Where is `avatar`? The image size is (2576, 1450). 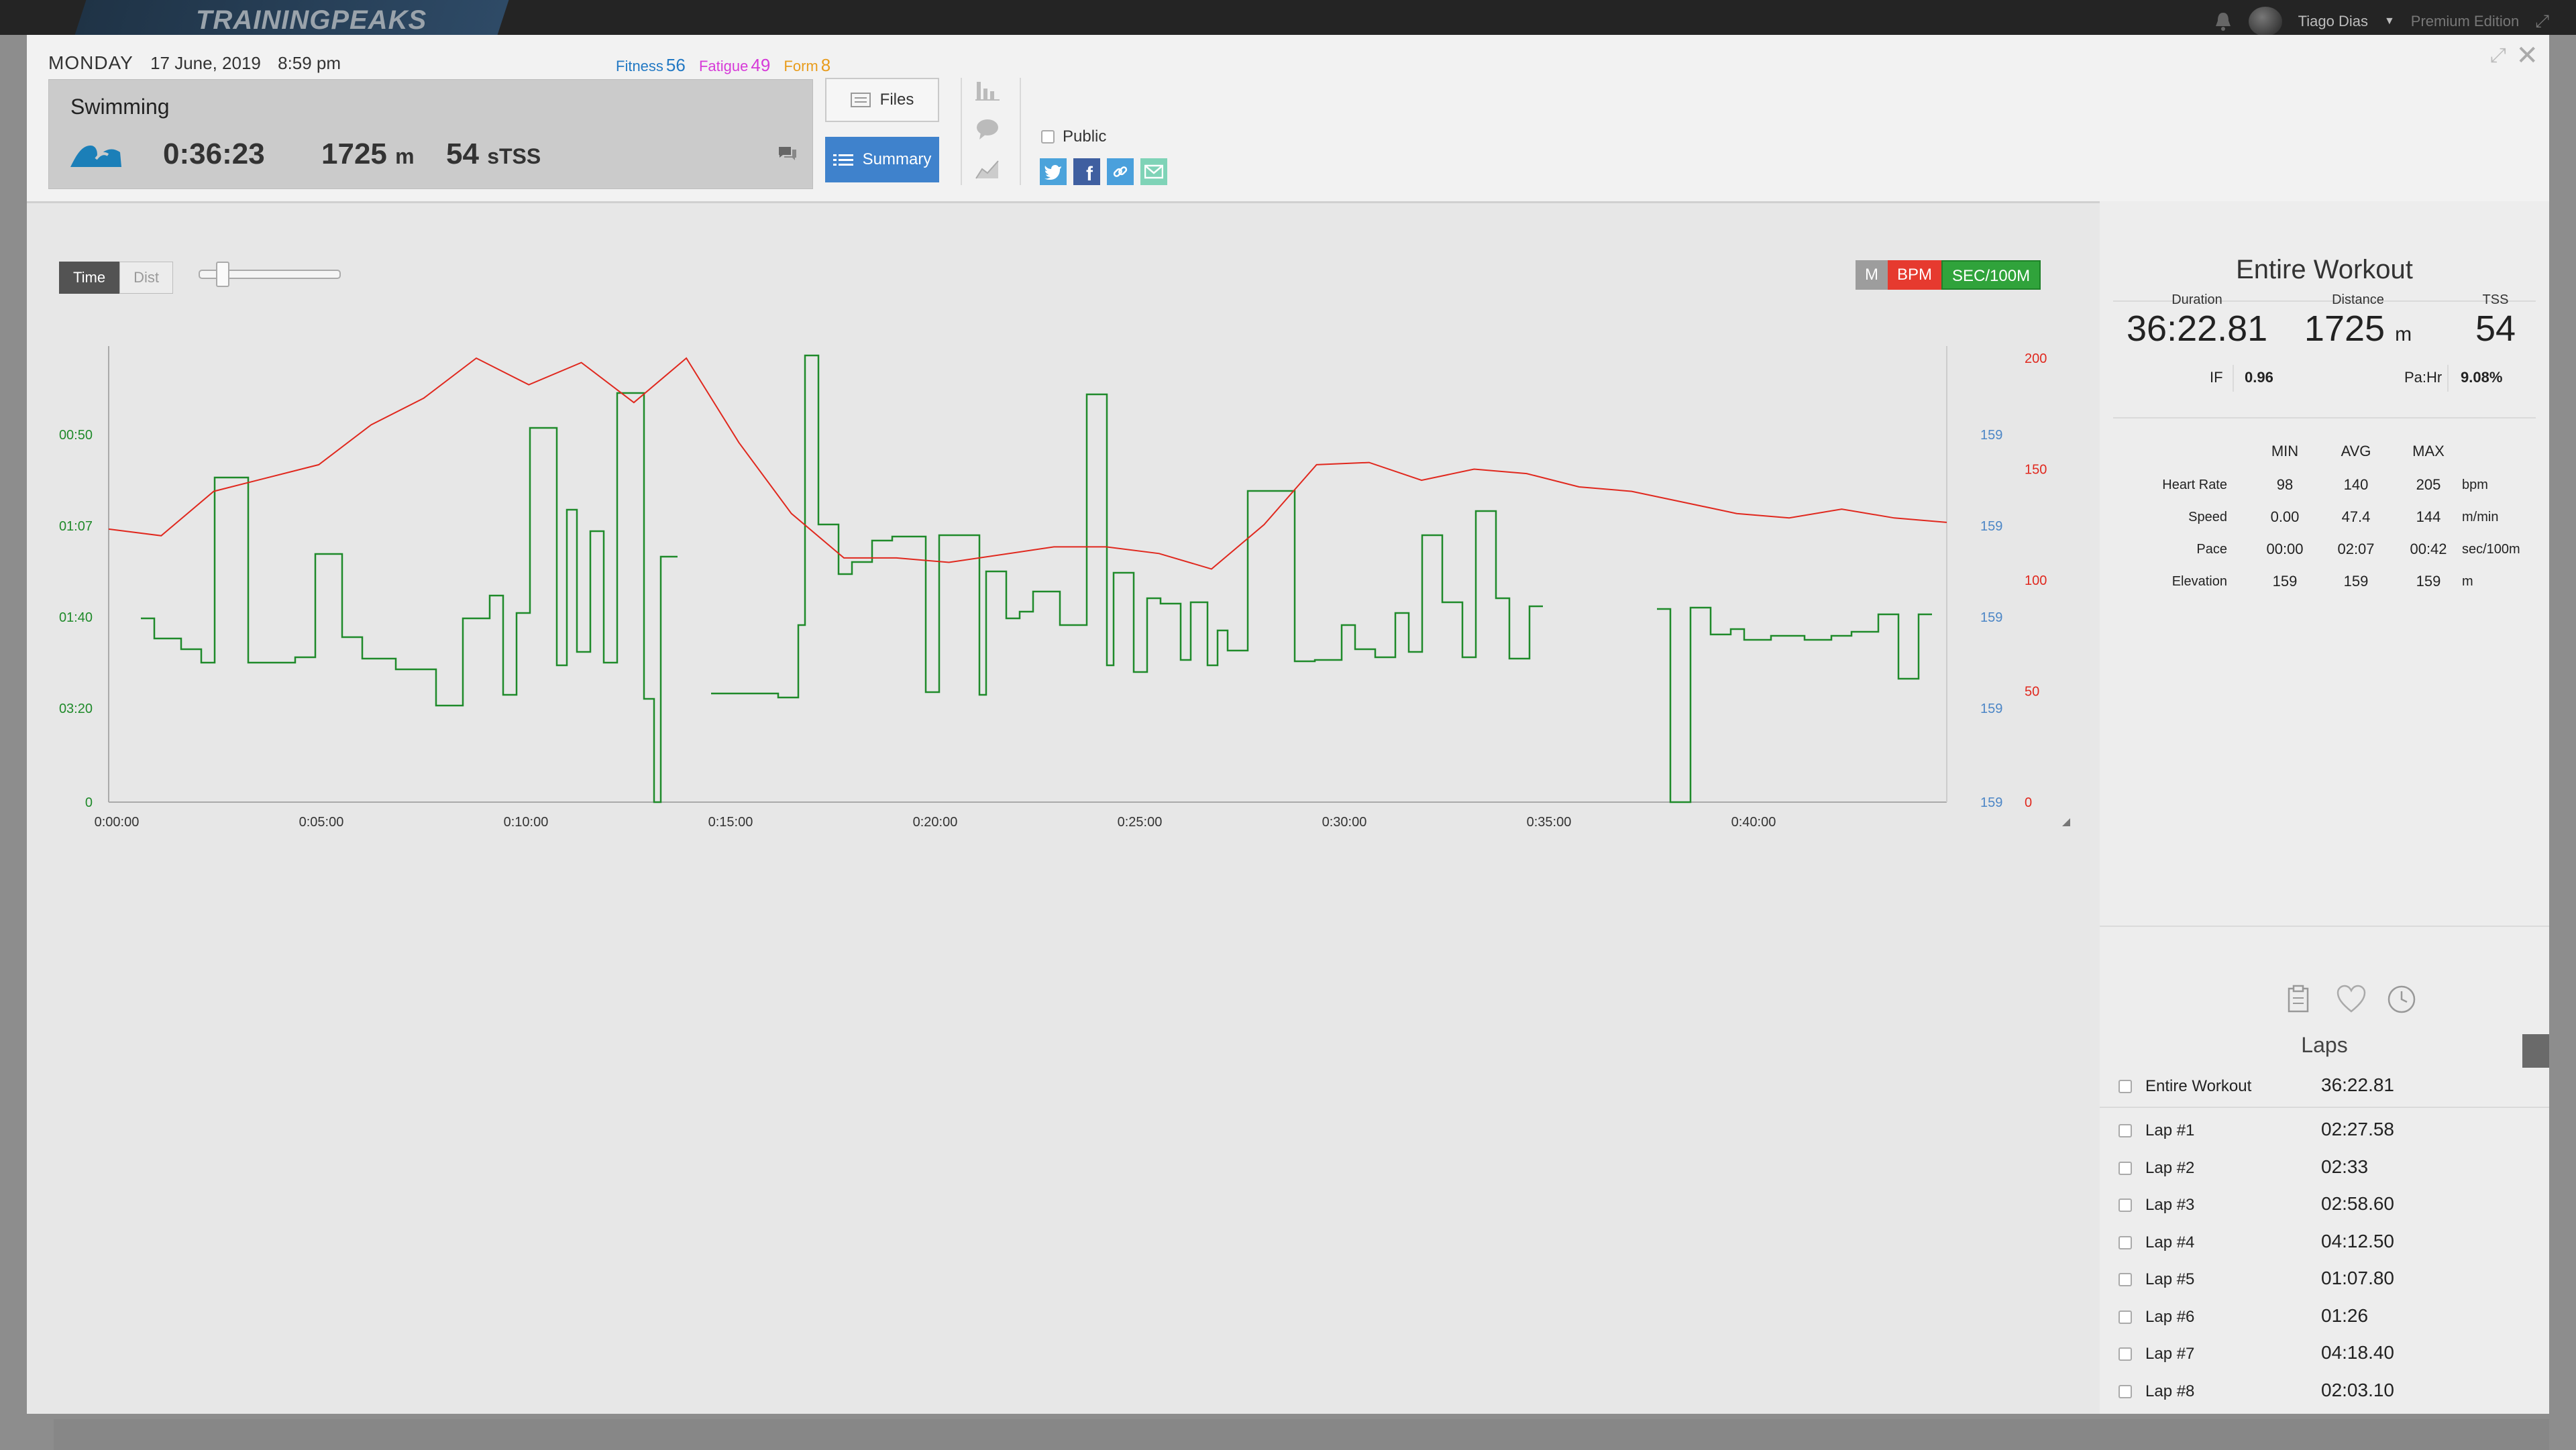 avatar is located at coordinates (2265, 21).